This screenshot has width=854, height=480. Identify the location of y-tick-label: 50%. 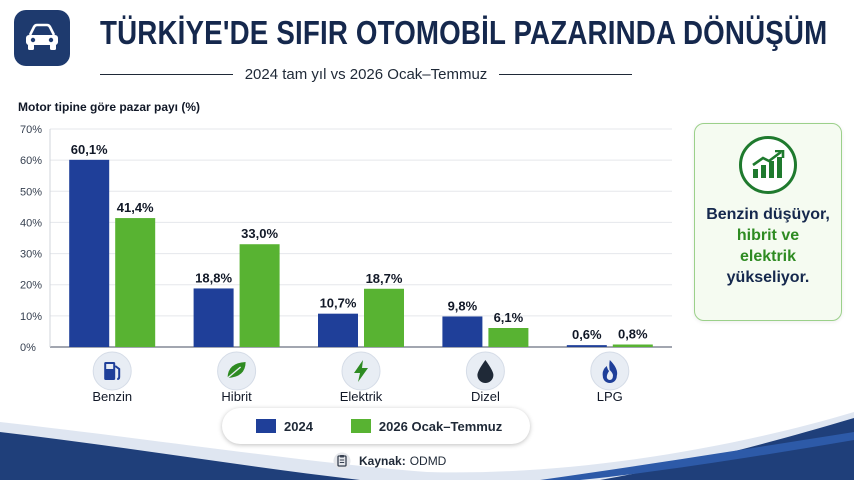
(31, 192).